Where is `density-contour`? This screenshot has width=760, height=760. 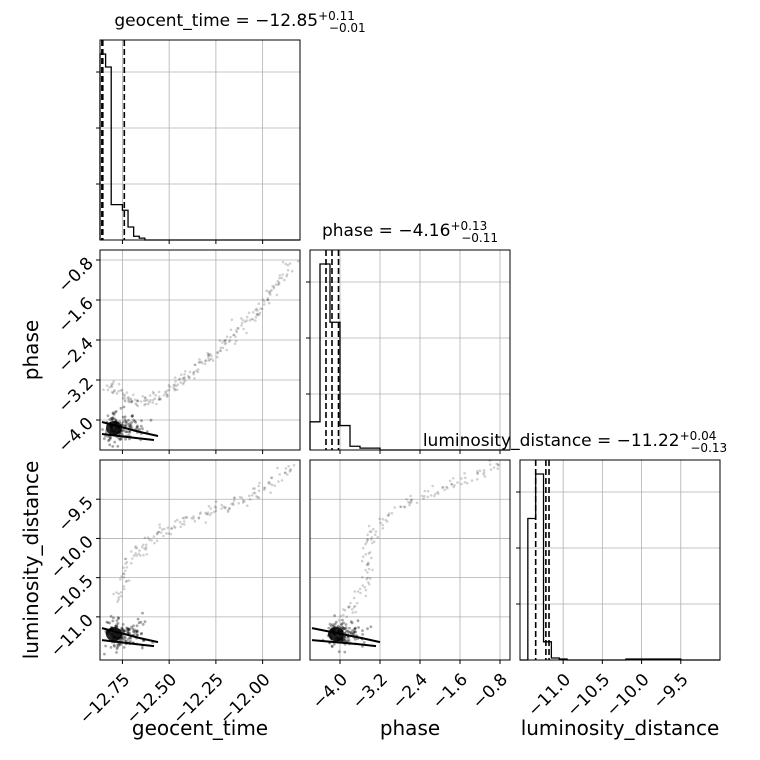 density-contour is located at coordinates (344, 643).